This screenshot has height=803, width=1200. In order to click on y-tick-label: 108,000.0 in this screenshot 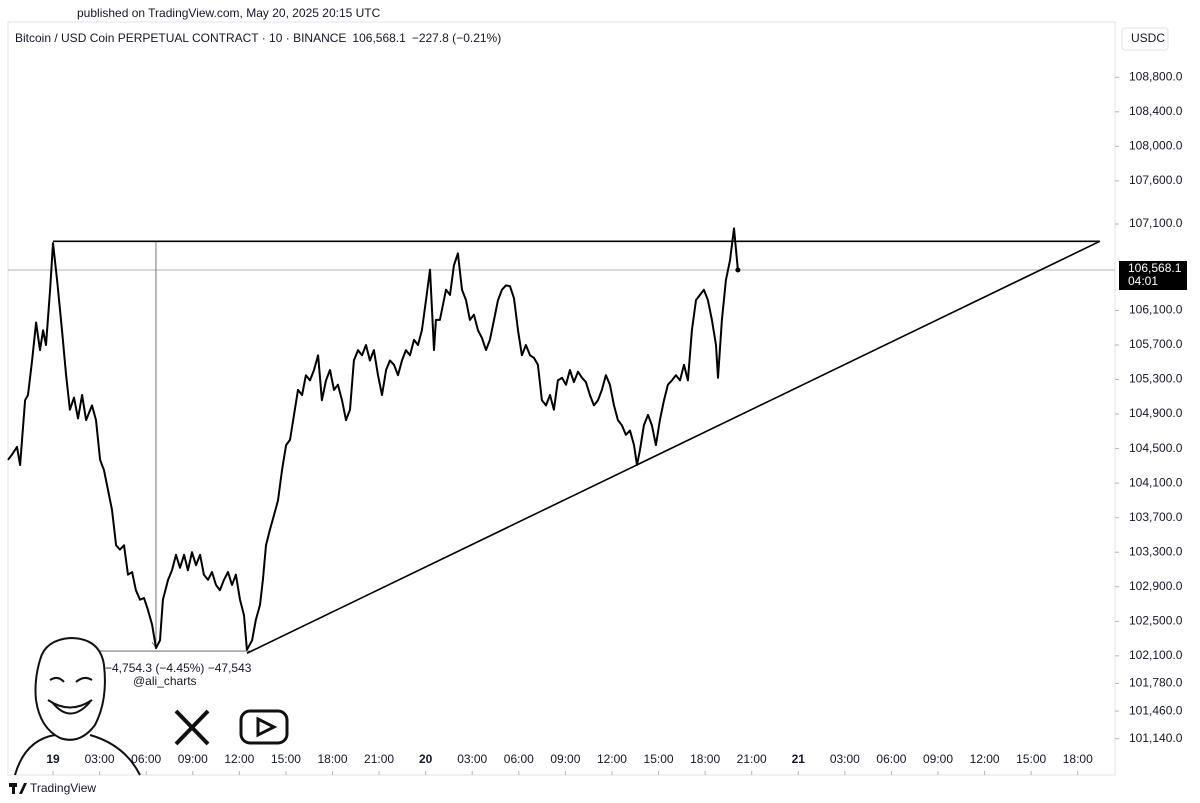, I will do `click(1156, 146)`.